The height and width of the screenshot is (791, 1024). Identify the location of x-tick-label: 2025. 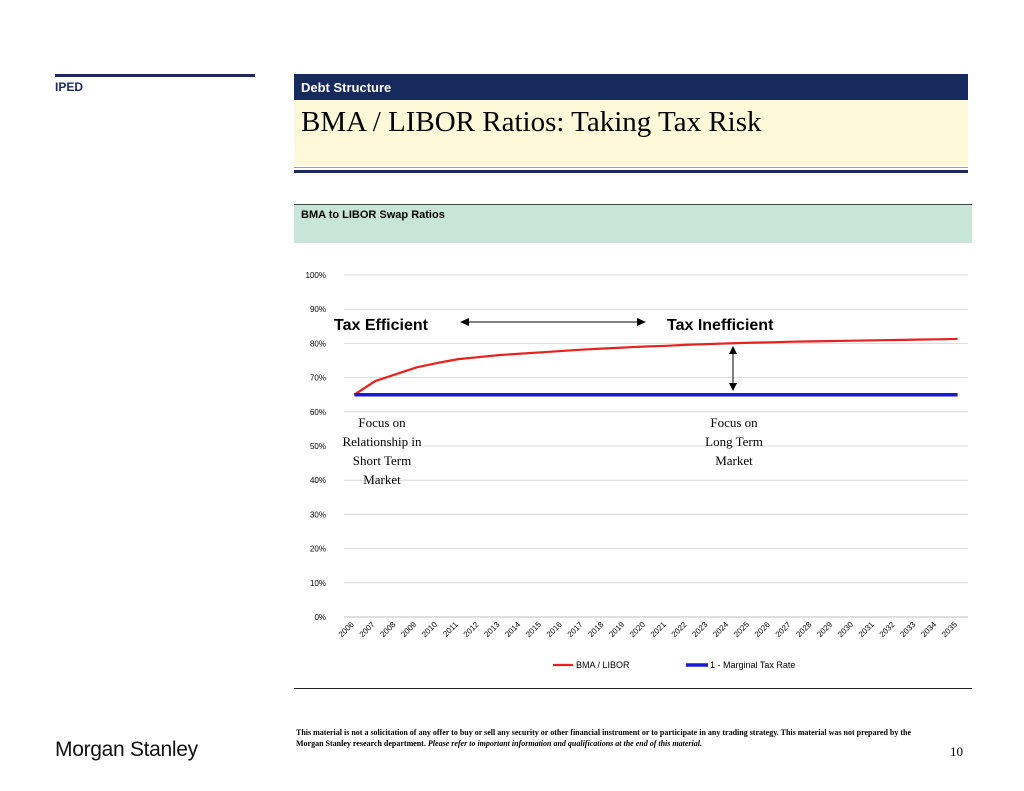
(741, 629).